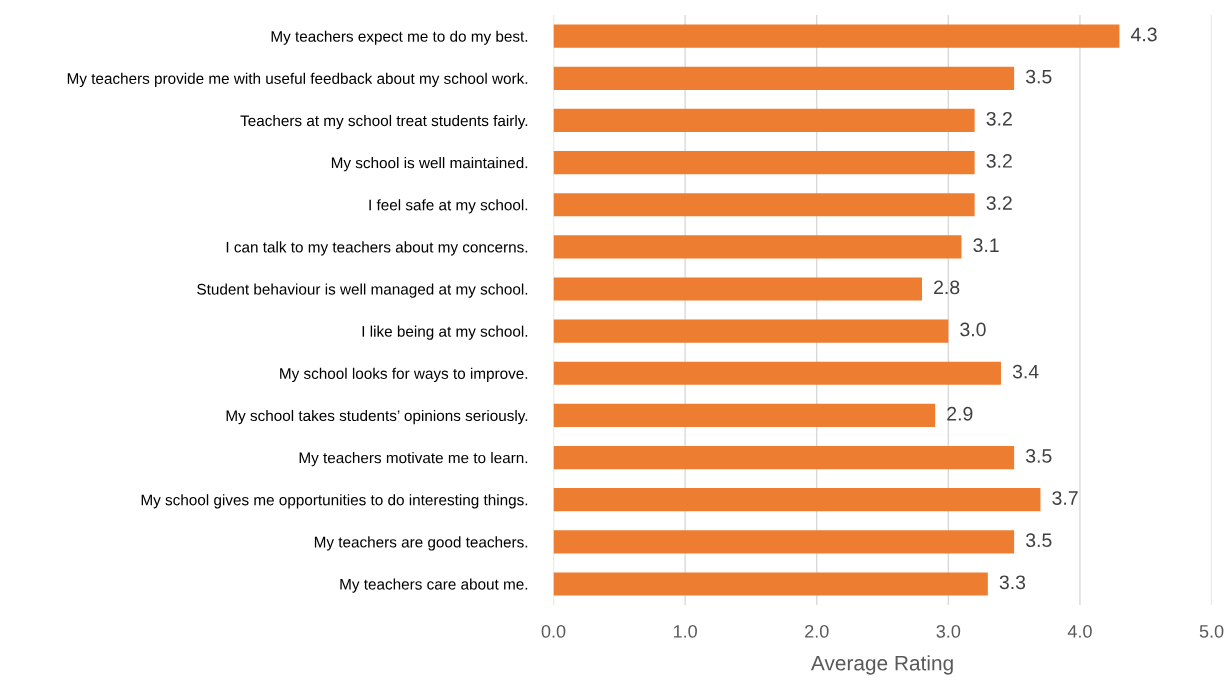  Describe the element at coordinates (434, 585) in the screenshot. I see `y-tick-label: My teachers care about me.` at that location.